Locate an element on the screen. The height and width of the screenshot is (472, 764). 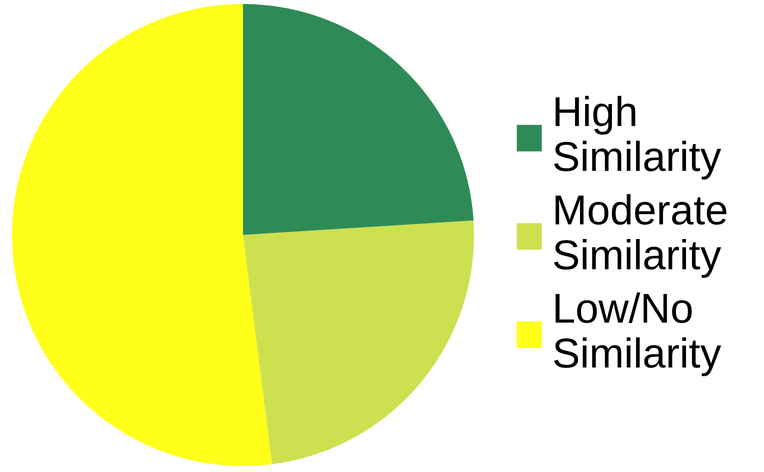
pie-slice is located at coordinates (358, 119).